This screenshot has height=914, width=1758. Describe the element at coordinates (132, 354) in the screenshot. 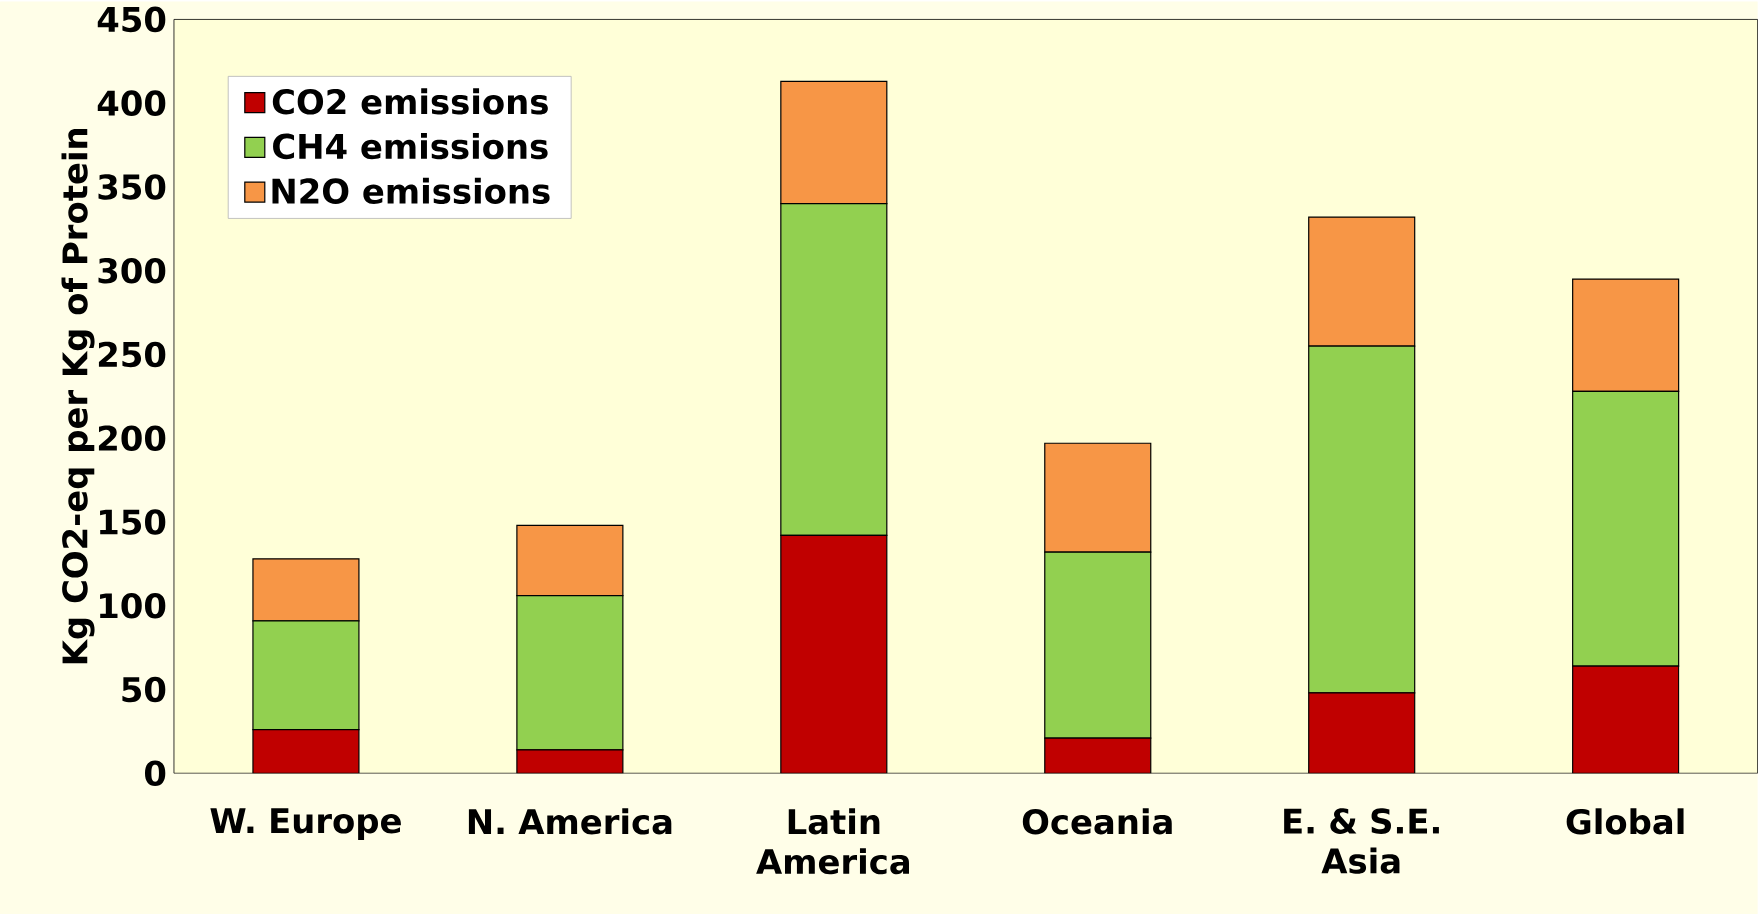

I see `y-tick-label: 250` at that location.